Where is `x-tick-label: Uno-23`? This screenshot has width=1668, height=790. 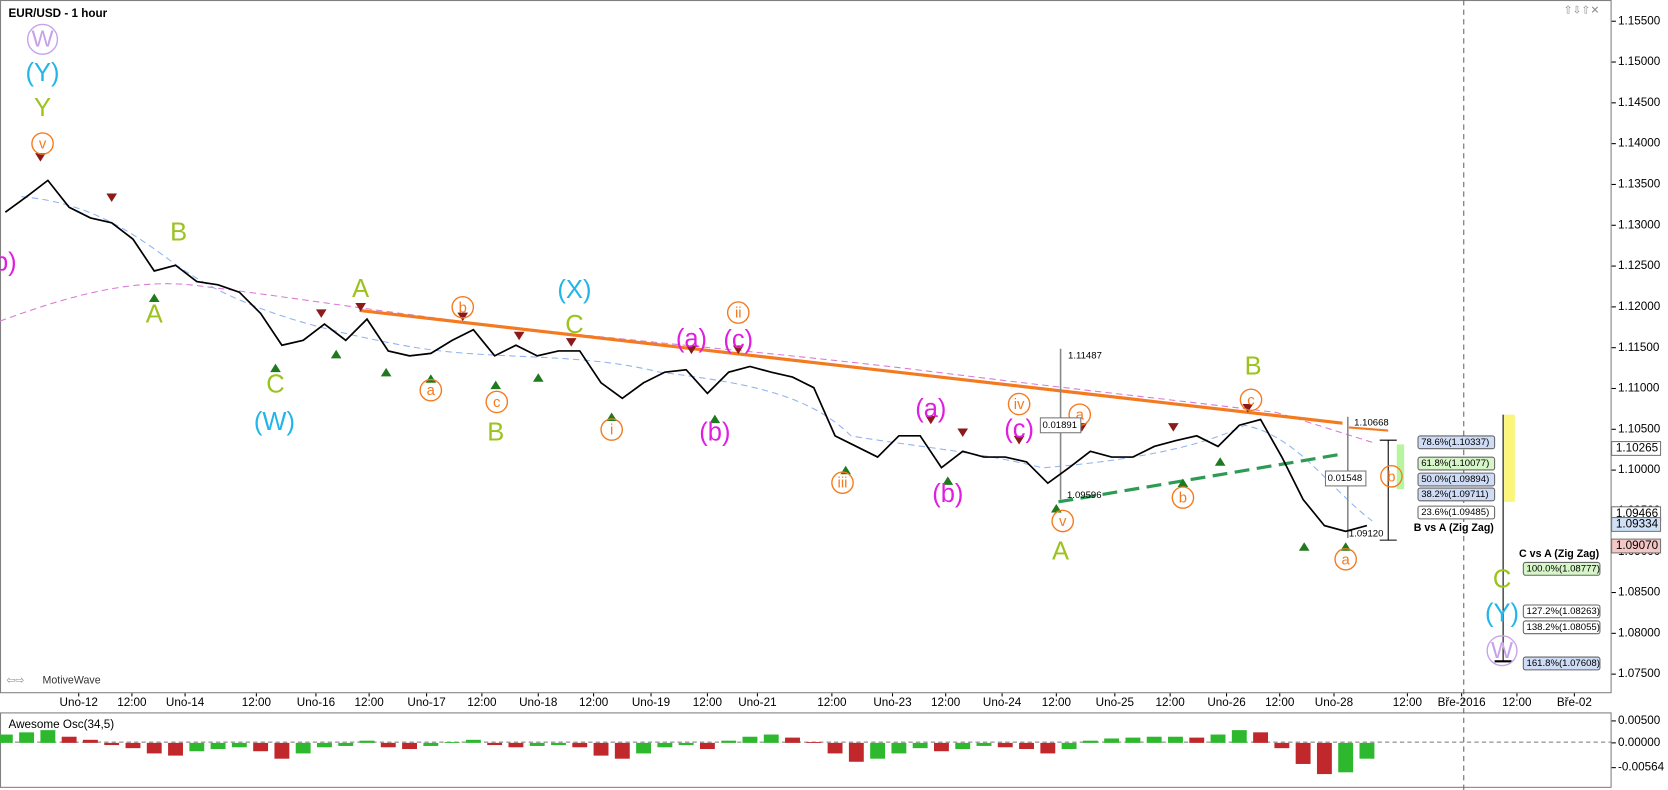 x-tick-label: Uno-23 is located at coordinates (892, 702).